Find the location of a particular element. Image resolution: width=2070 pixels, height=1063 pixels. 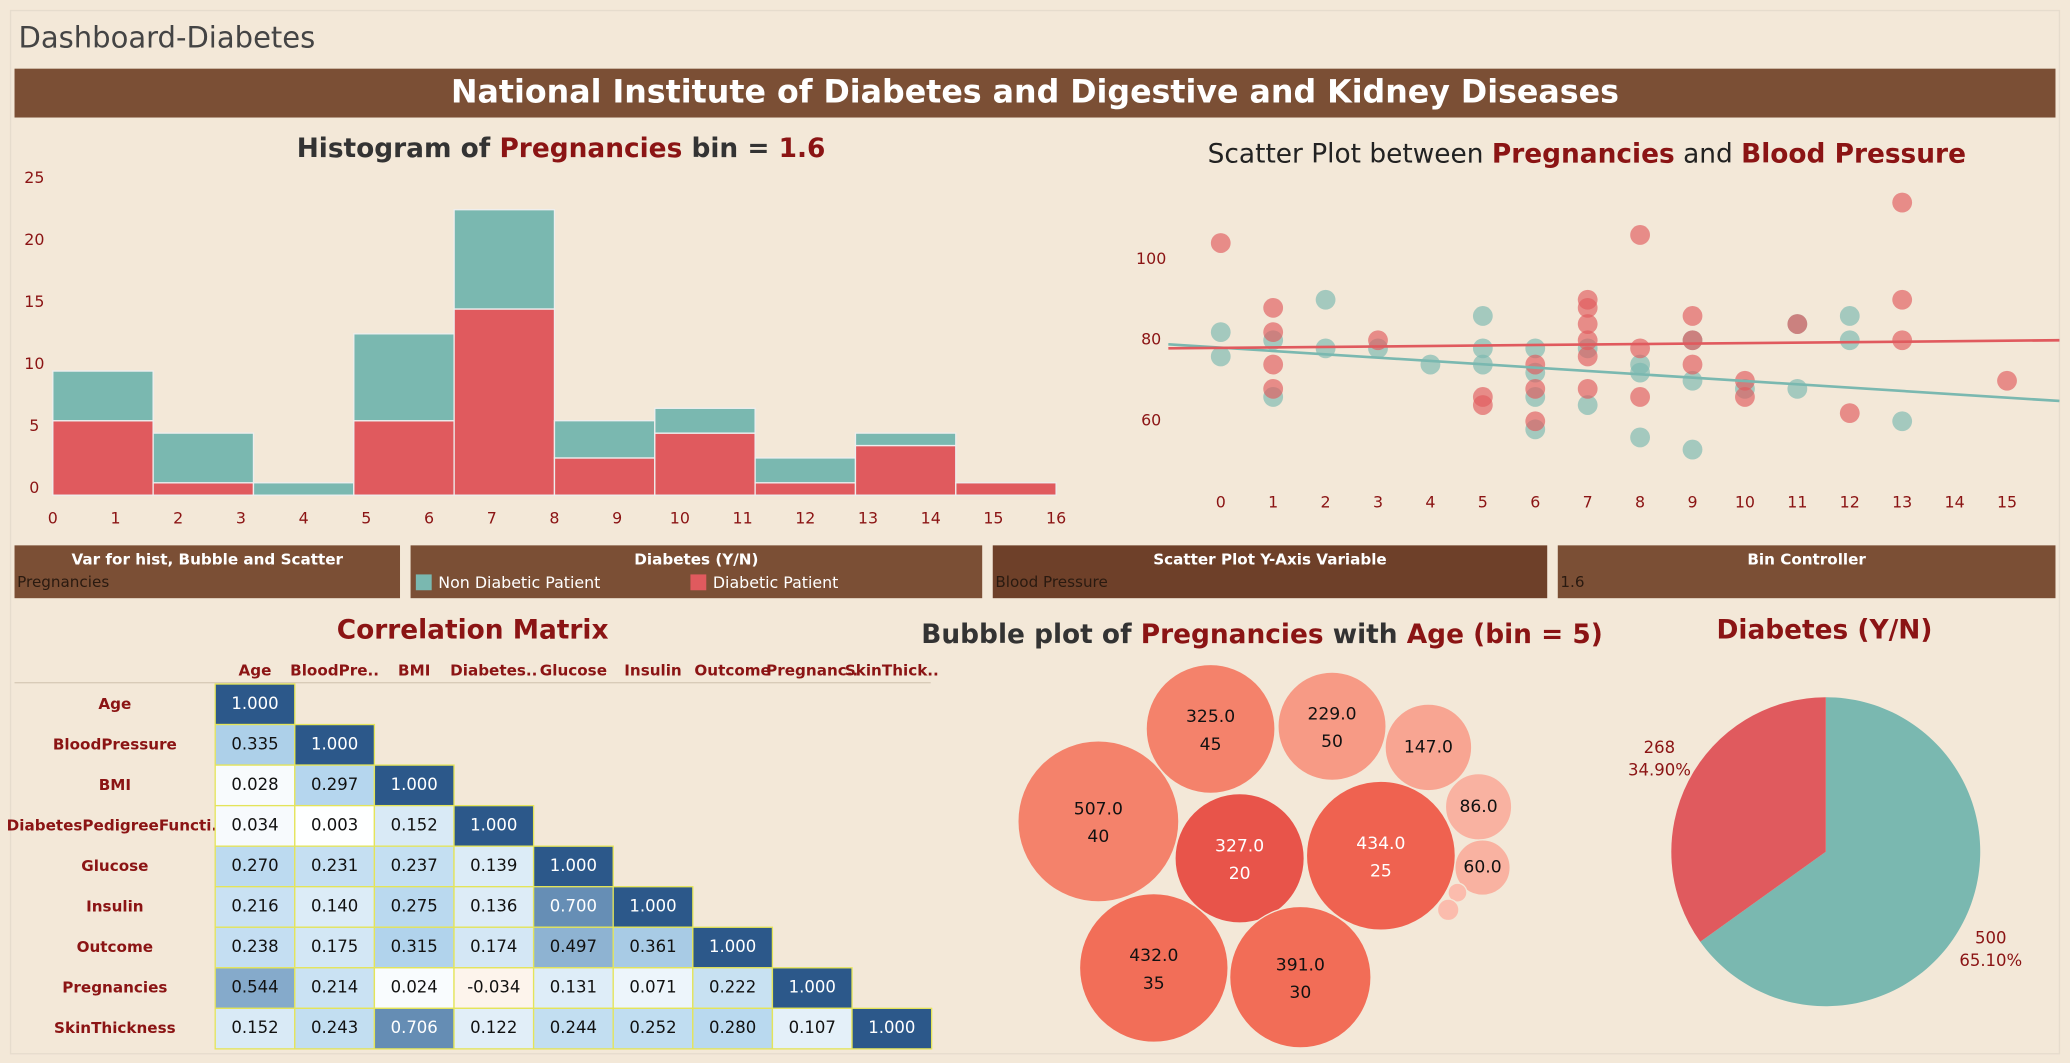

row-label: Age is located at coordinates (114, 704).